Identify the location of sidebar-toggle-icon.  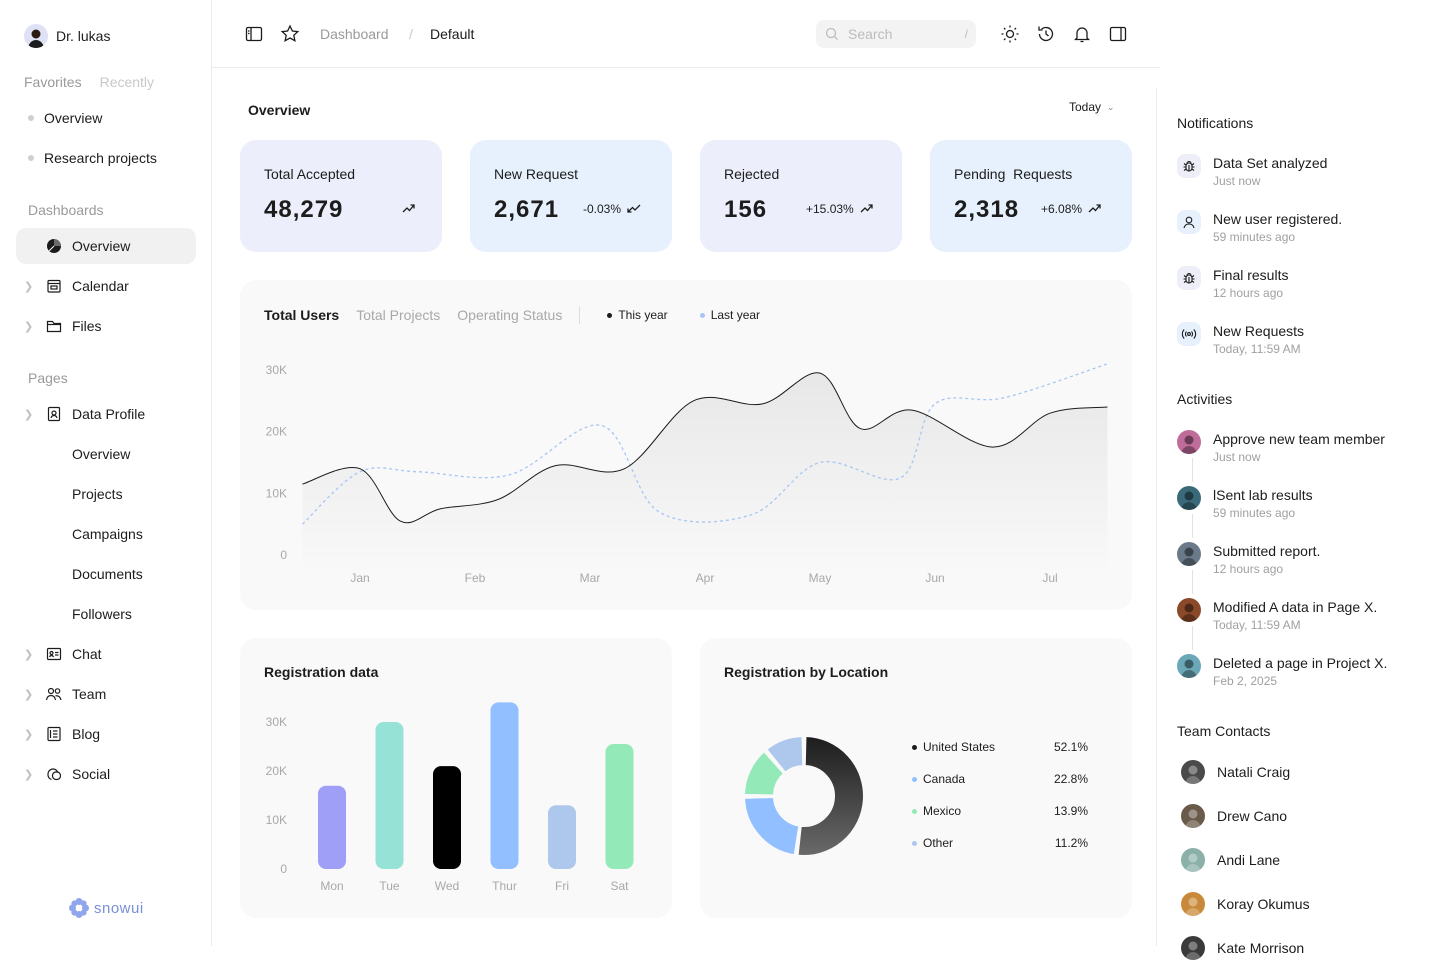
(254, 34).